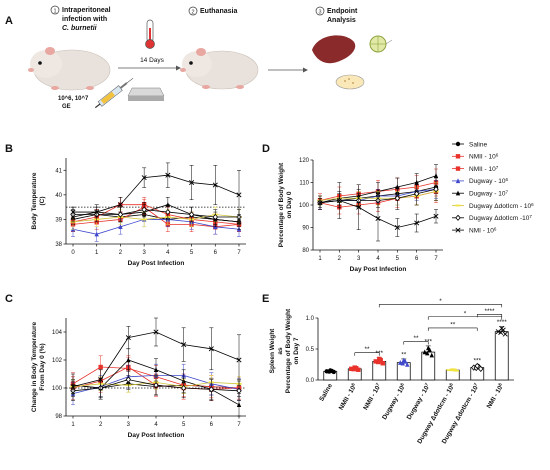 The height and width of the screenshot is (470, 550). I want to click on legend-label: NMI - 106, so click(483, 230).